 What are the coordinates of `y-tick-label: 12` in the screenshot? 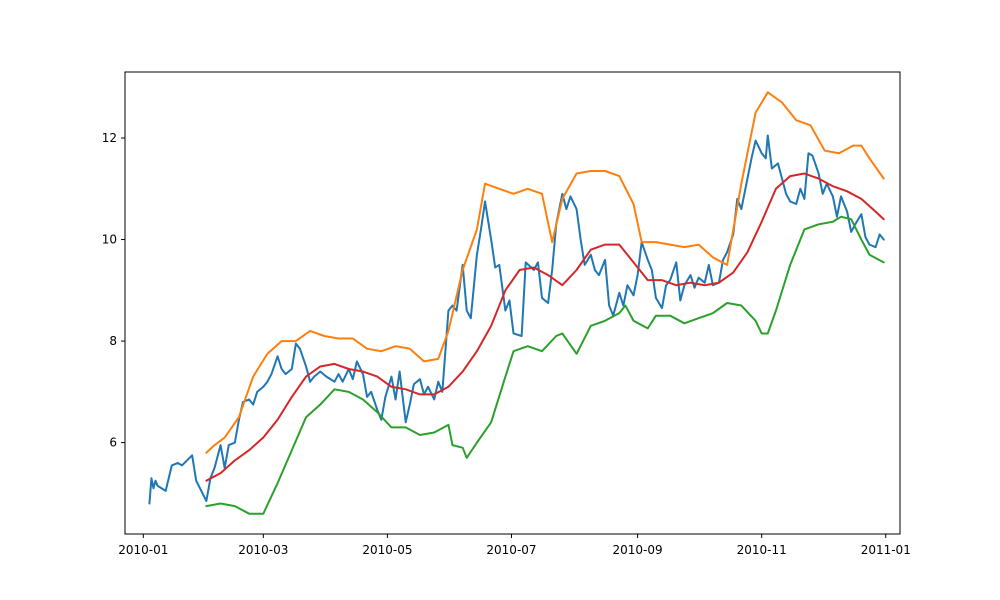 It's located at (109, 138).